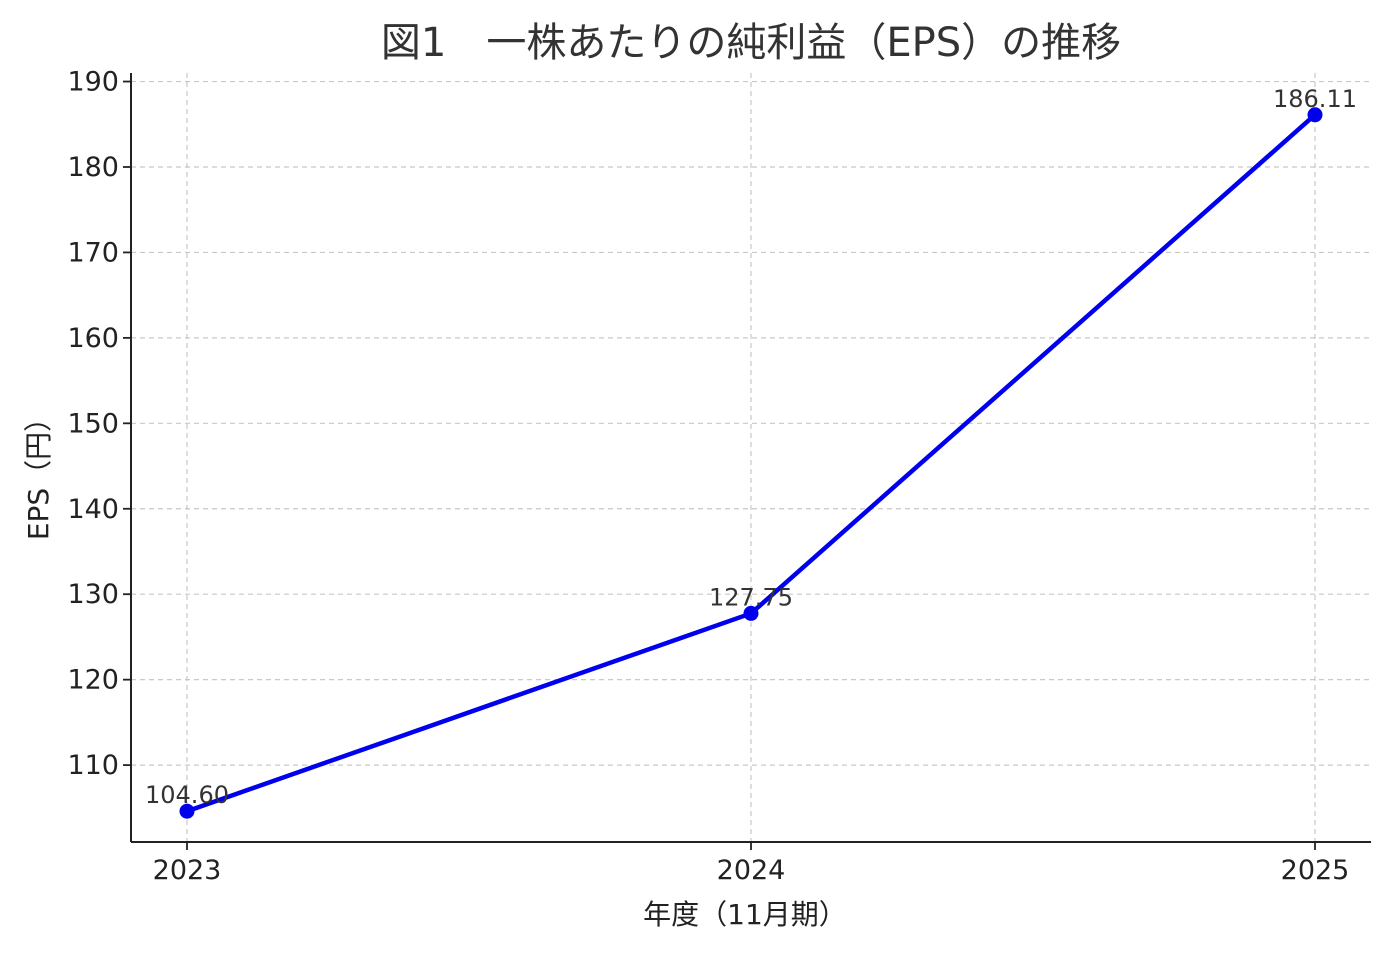  I want to click on y-tick-label: 190, so click(93, 82).